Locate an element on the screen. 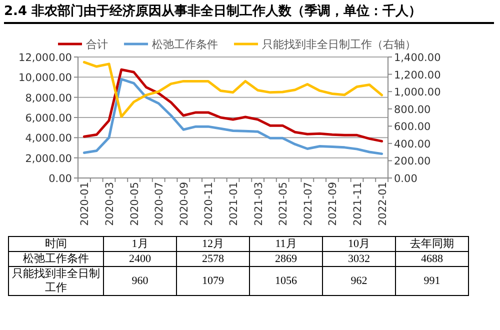  text: 3032 is located at coordinates (359, 259).